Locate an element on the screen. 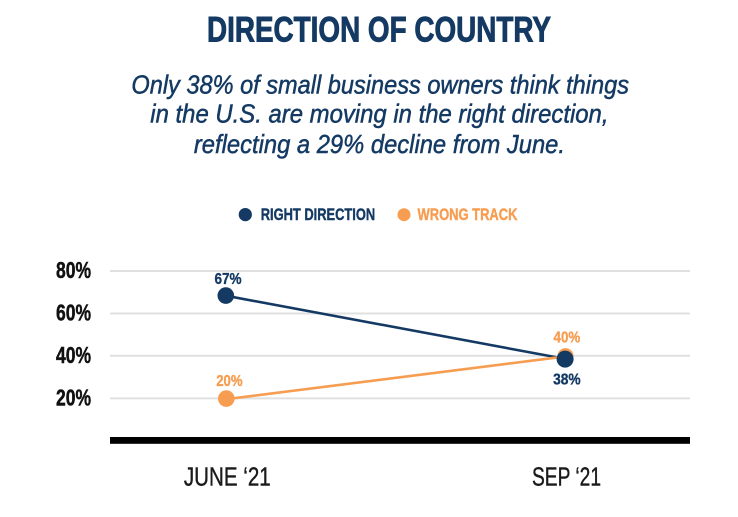 The image size is (738, 517). svg-text: 80% is located at coordinates (73, 270).